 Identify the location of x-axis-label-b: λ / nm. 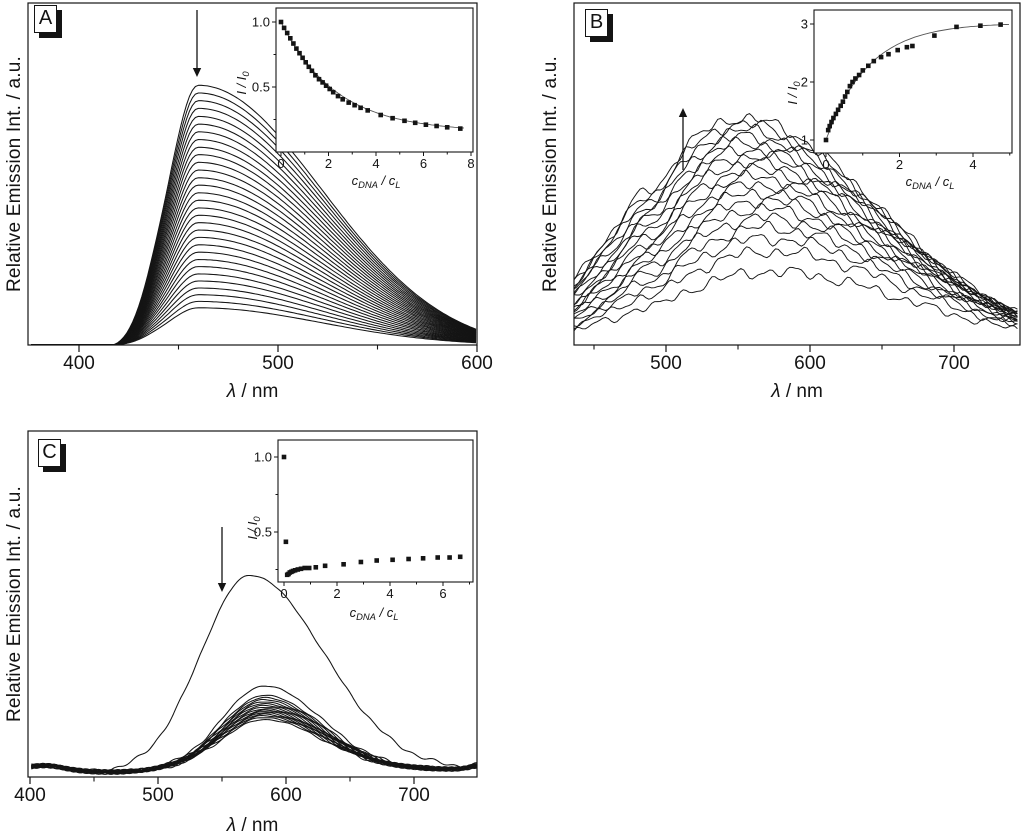
(797, 391).